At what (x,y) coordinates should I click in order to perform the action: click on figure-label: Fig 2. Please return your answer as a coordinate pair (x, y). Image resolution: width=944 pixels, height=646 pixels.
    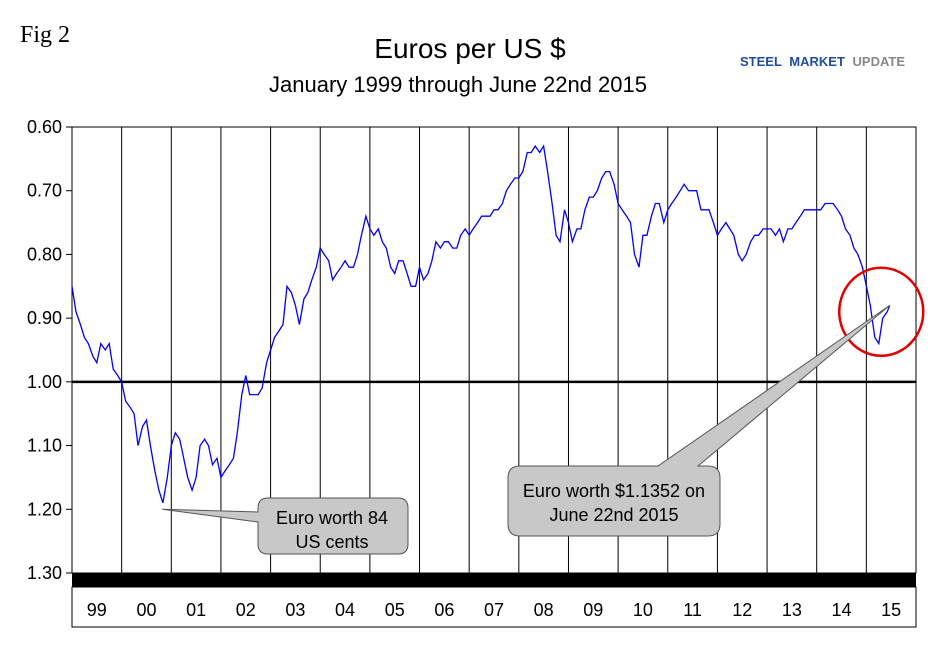
    Looking at the image, I should click on (45, 35).